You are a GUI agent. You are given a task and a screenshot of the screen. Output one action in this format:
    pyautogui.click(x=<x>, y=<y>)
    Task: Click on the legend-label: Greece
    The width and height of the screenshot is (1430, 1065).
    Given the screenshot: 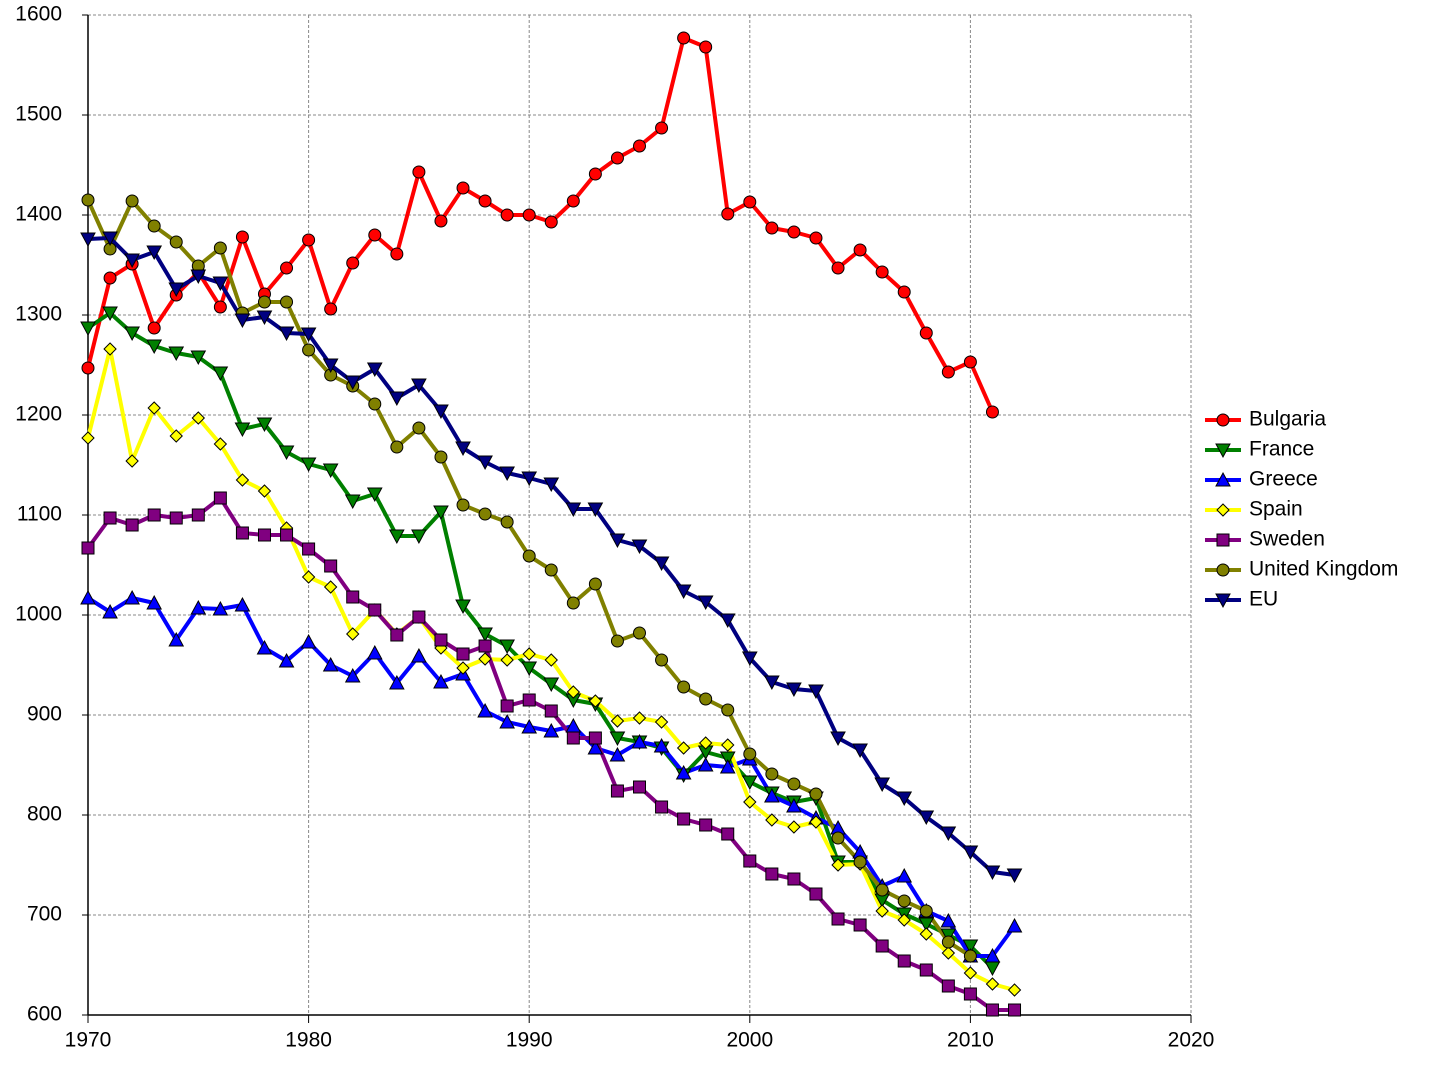 What is the action you would take?
    pyautogui.click(x=1283, y=479)
    